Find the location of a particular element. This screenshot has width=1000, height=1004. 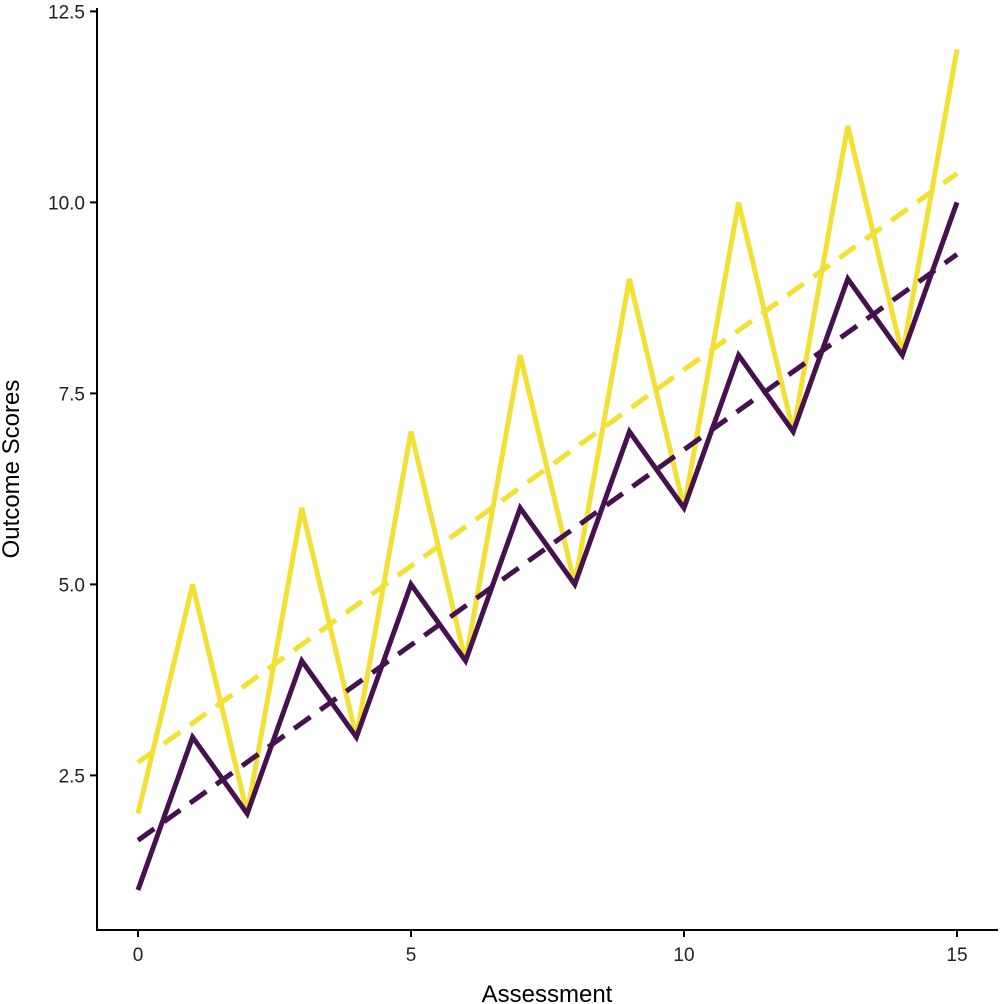

x-axis-title: Assessment is located at coordinates (547, 992).